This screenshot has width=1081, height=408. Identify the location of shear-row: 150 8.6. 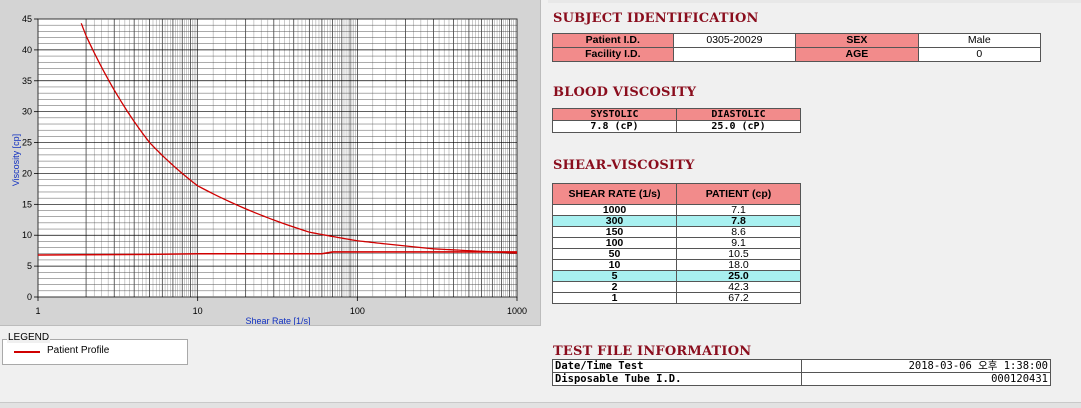
(676, 232).